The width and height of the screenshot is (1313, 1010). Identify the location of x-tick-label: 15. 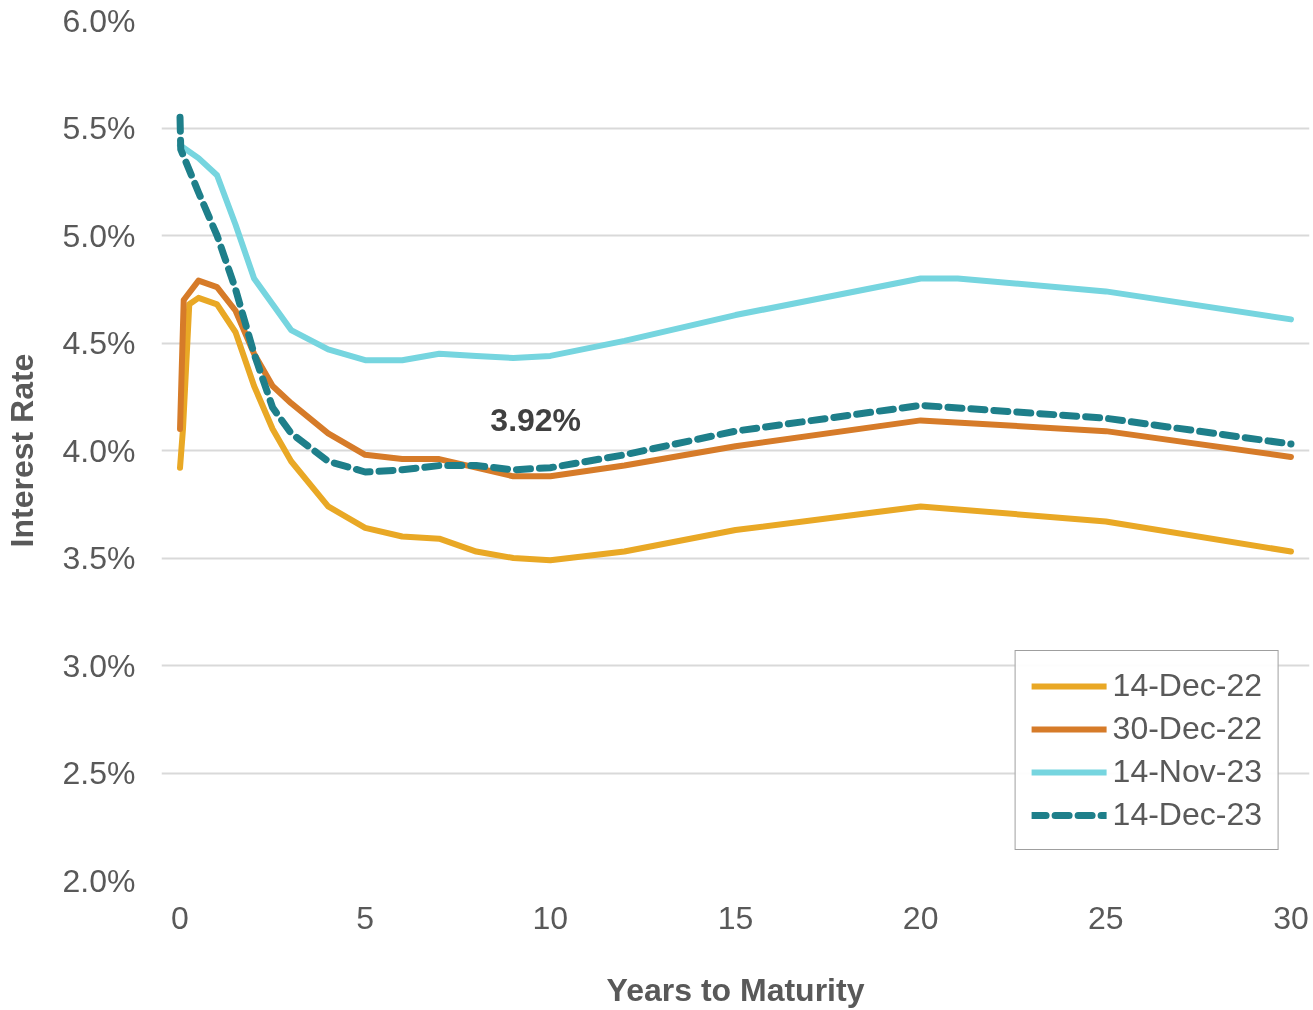
(735, 917).